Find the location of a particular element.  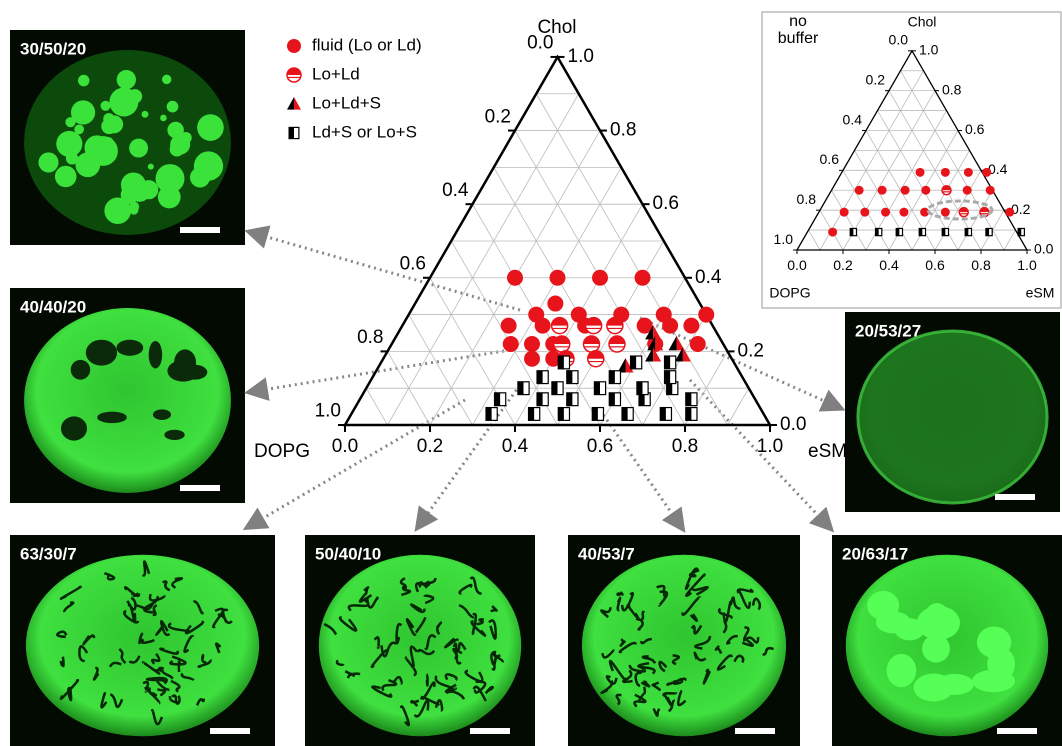

micrograph: 30/50/20 is located at coordinates (127, 137).